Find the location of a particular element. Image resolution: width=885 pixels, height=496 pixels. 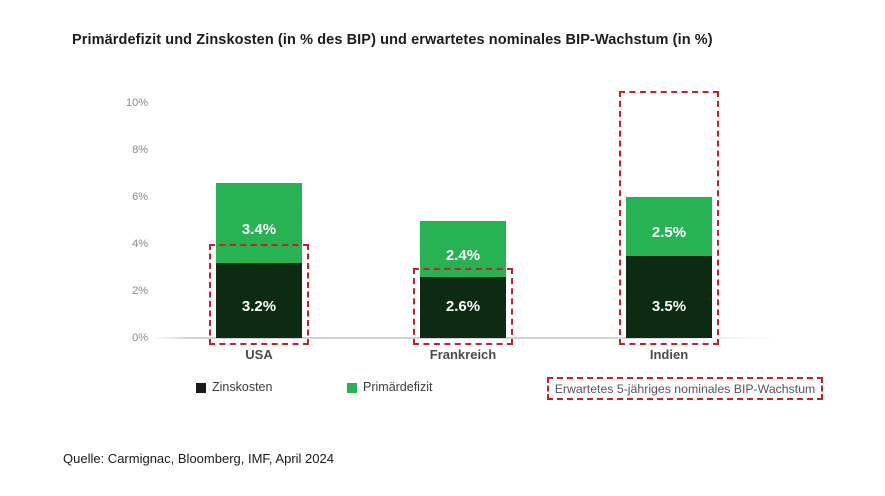

zinskosten-bar-segment: 2.6% is located at coordinates (463, 307).